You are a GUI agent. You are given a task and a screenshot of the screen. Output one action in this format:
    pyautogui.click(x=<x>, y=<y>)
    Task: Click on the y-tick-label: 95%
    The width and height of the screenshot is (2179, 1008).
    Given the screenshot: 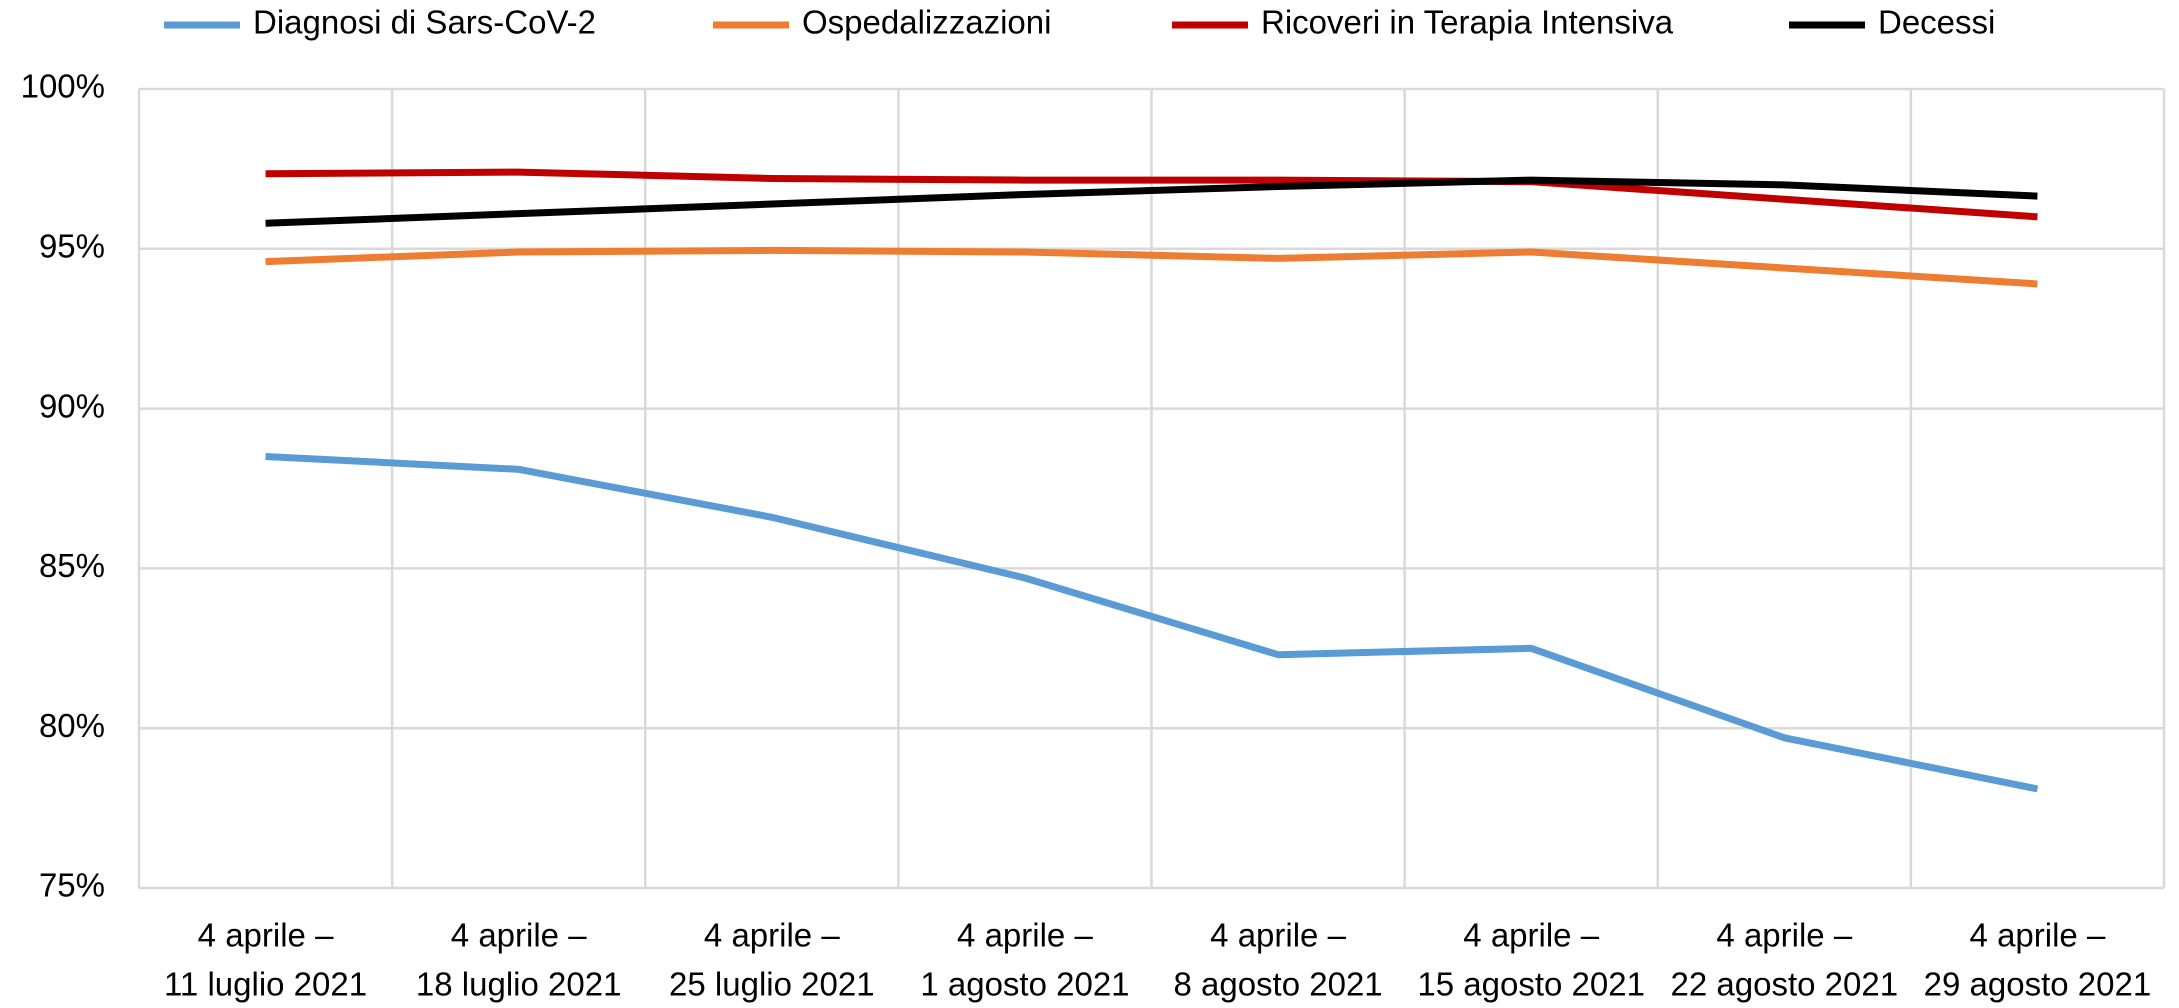 What is the action you would take?
    pyautogui.click(x=72, y=246)
    